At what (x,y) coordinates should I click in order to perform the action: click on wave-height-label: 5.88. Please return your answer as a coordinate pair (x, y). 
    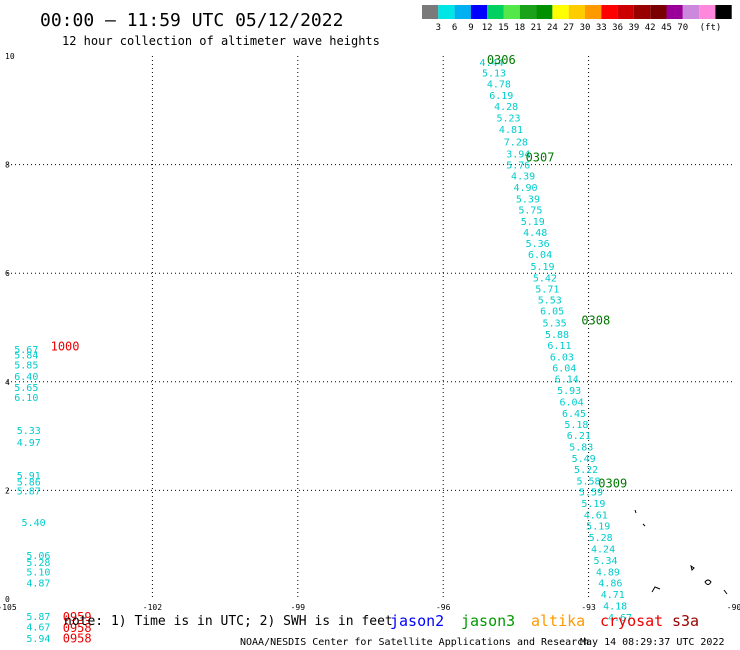
    Looking at the image, I should click on (557, 335).